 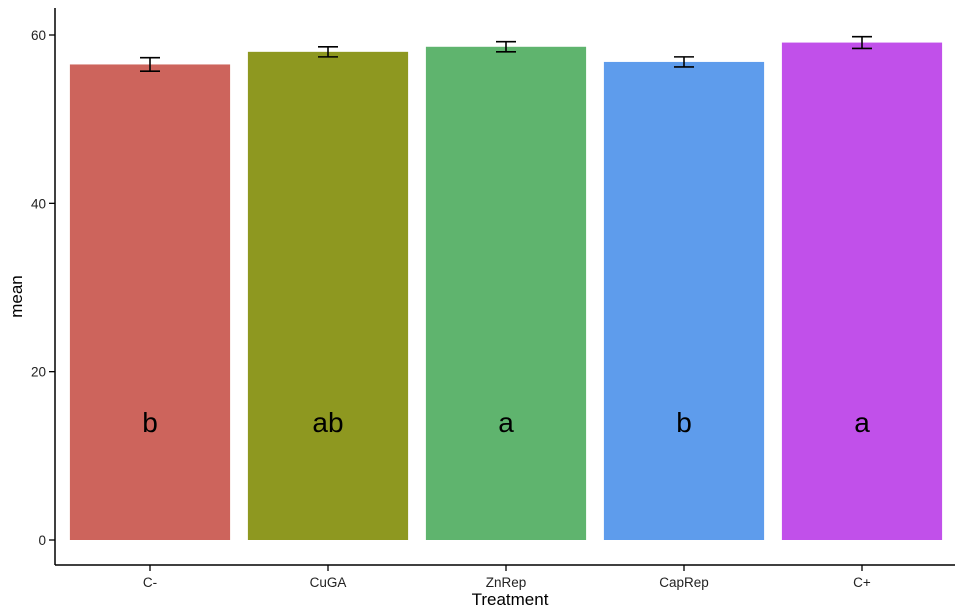 I want to click on y-tick-label: 20, so click(x=38, y=372).